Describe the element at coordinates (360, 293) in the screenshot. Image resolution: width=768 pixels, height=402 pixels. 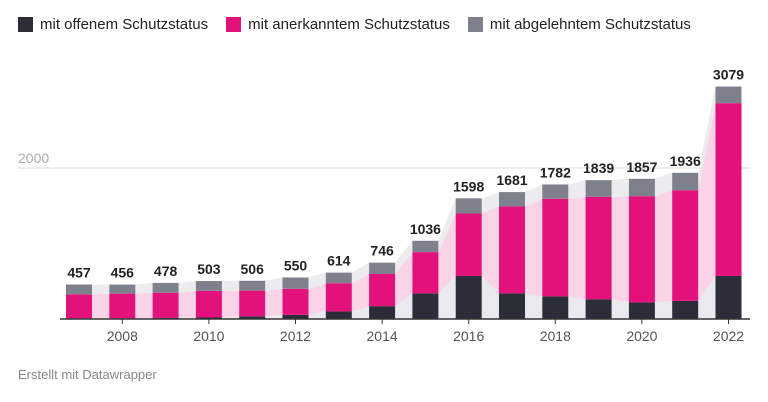
I see `connector-series1-2013` at that location.